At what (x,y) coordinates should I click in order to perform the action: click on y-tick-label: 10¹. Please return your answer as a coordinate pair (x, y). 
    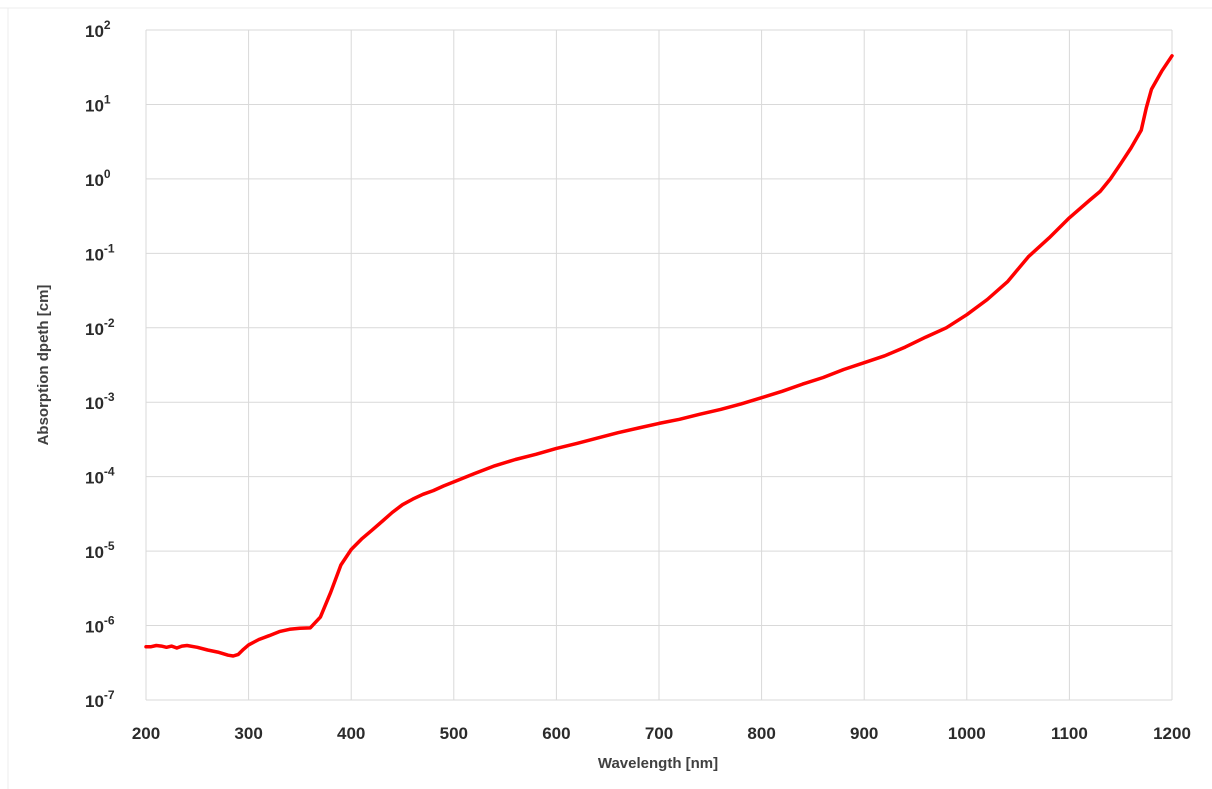
    Looking at the image, I should click on (98, 103).